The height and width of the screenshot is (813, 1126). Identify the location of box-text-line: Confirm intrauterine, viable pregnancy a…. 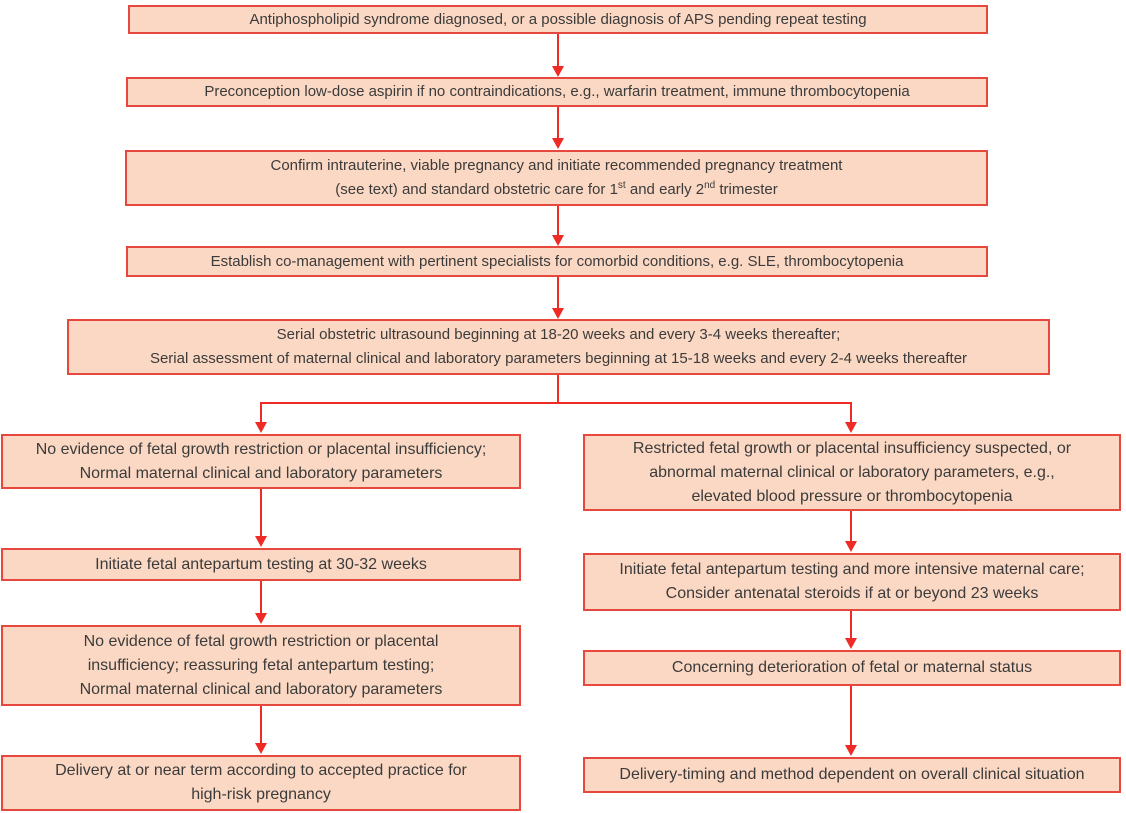
(556, 165).